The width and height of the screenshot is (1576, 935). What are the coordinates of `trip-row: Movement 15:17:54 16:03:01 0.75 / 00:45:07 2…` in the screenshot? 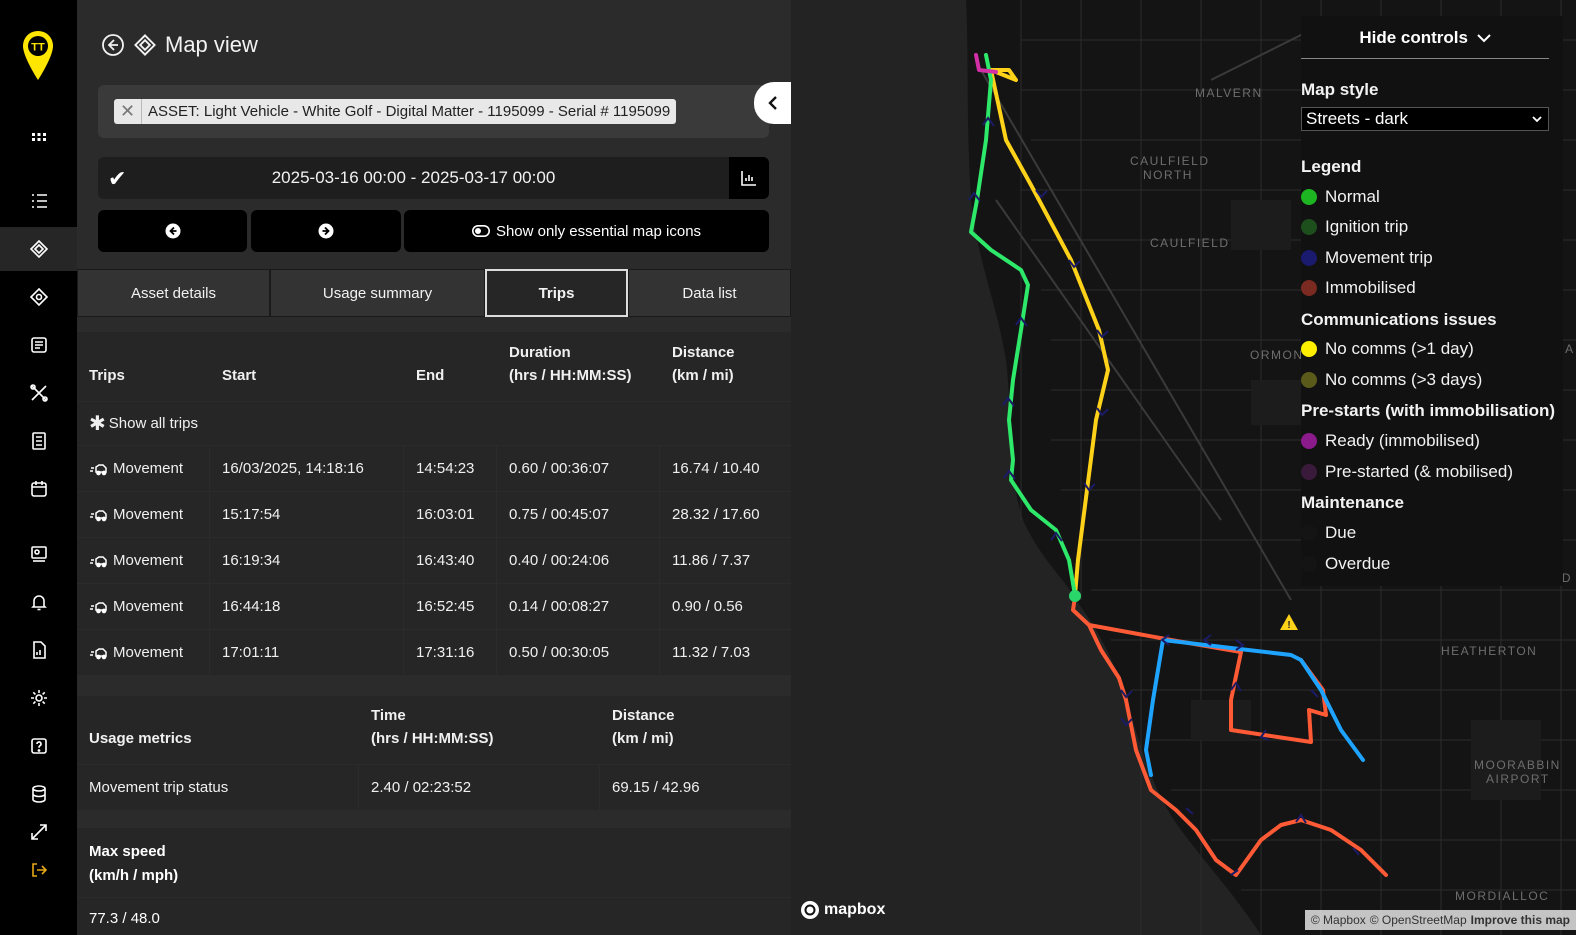 It's located at (434, 515).